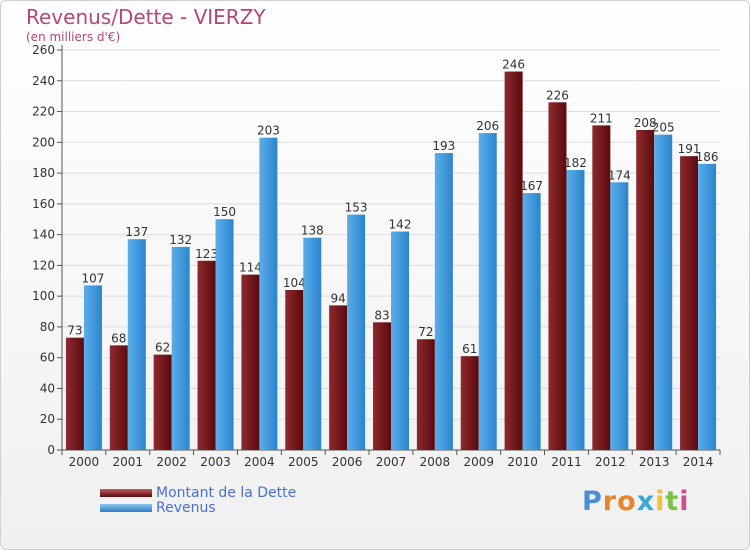  Describe the element at coordinates (126, 508) in the screenshot. I see `legend-swatch-revenus` at that location.